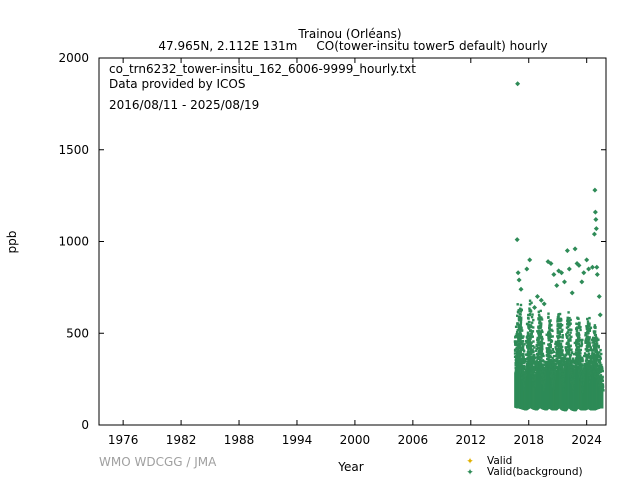 Image resolution: width=640 pixels, height=480 pixels. I want to click on data-provider: Data provided by ICOS, so click(177, 84).